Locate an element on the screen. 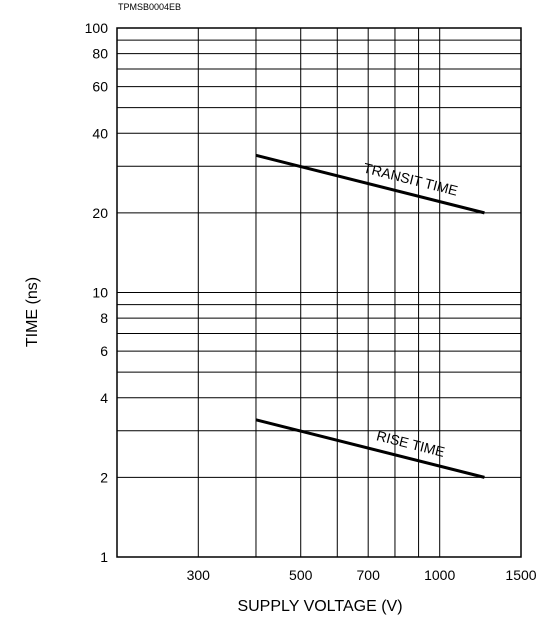 Image resolution: width=547 pixels, height=624 pixels. y-tick-label: 100 is located at coordinates (97, 28).